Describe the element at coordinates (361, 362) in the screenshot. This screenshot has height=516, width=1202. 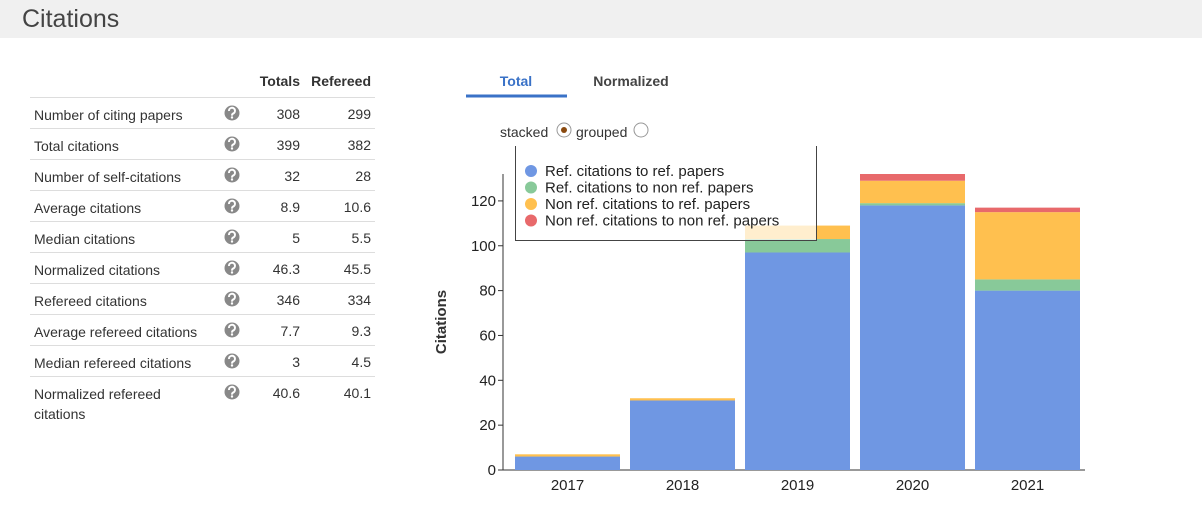
I see `refereed-value: 4.5` at that location.